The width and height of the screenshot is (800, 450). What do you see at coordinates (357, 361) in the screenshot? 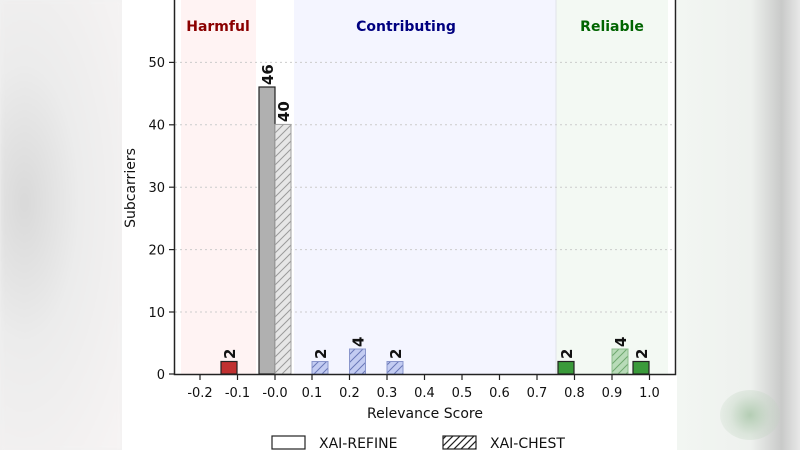
I see `bar-chest-0.2` at bounding box center [357, 361].